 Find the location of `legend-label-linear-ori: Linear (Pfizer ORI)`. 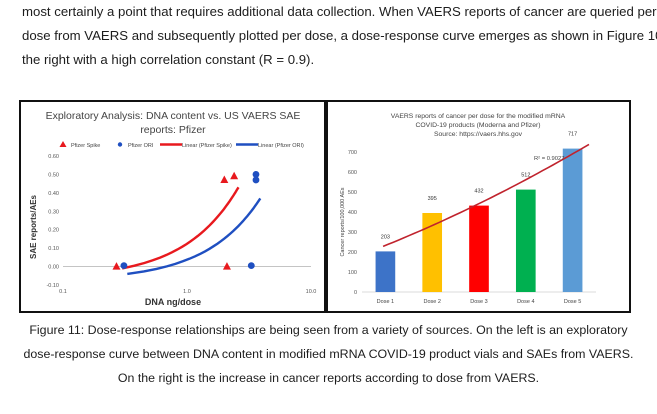

legend-label-linear-ori: Linear (Pfizer ORI) is located at coordinates (281, 146).